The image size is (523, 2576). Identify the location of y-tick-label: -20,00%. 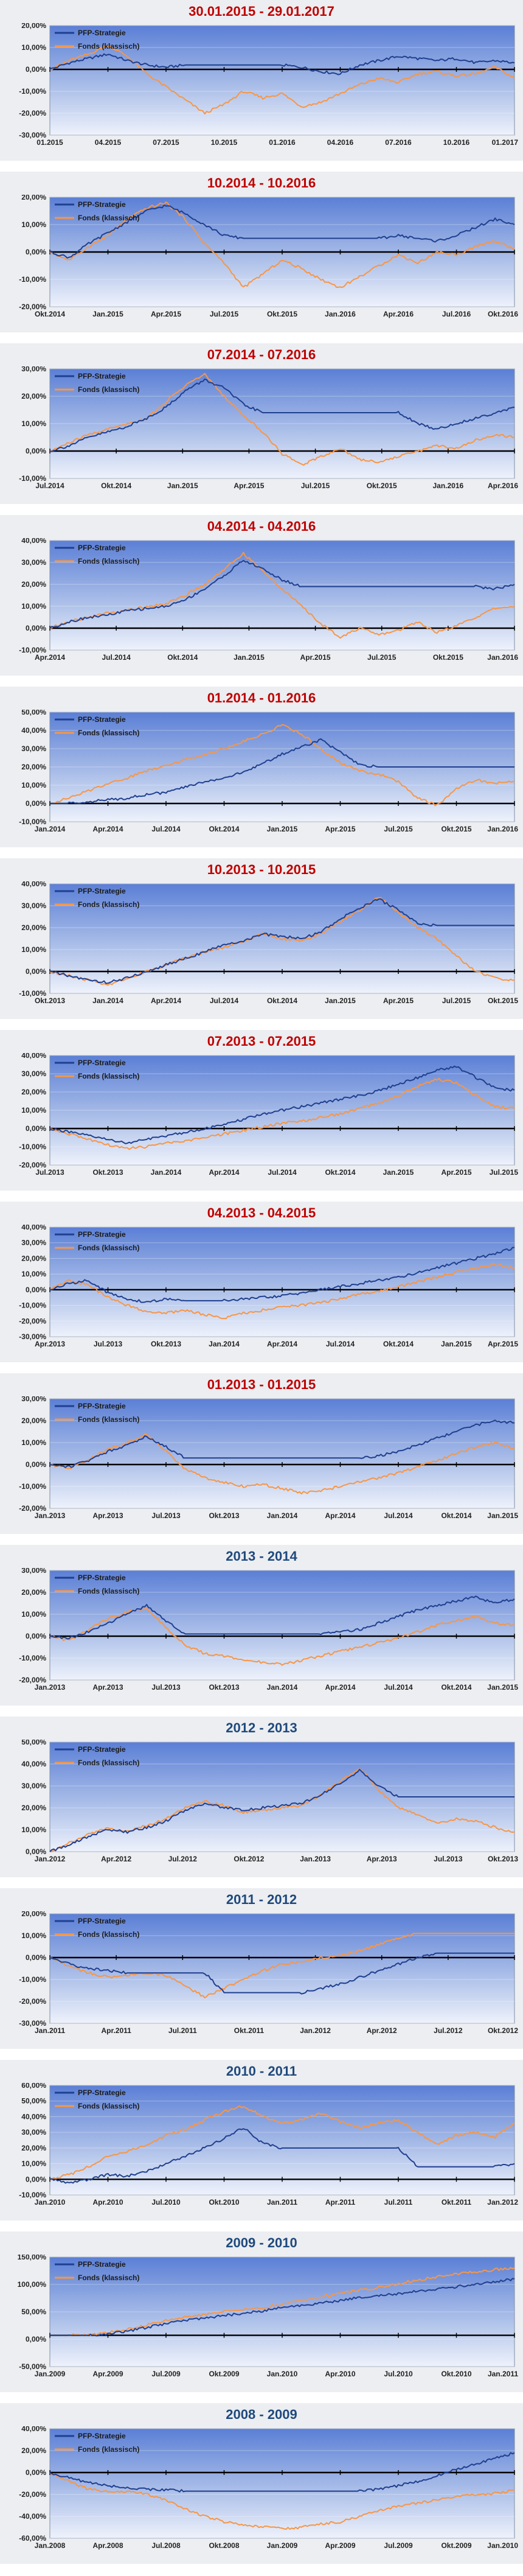
(33, 1508).